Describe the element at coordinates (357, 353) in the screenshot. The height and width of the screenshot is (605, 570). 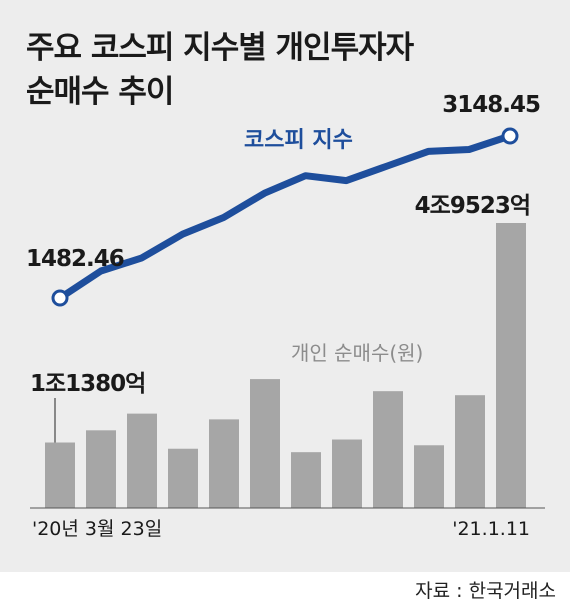
I see `net-buy-series-label: 개인 순매수(원)` at that location.